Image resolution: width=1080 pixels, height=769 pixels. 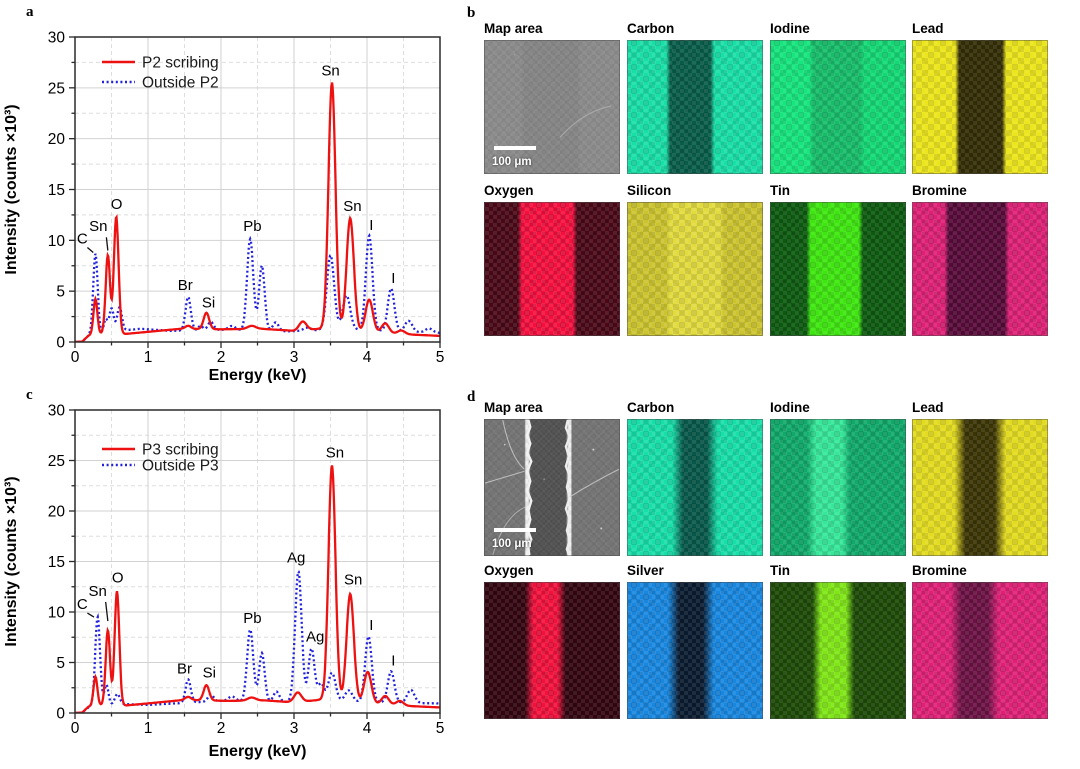 I want to click on bromine-map-image-d, so click(x=980, y=650).